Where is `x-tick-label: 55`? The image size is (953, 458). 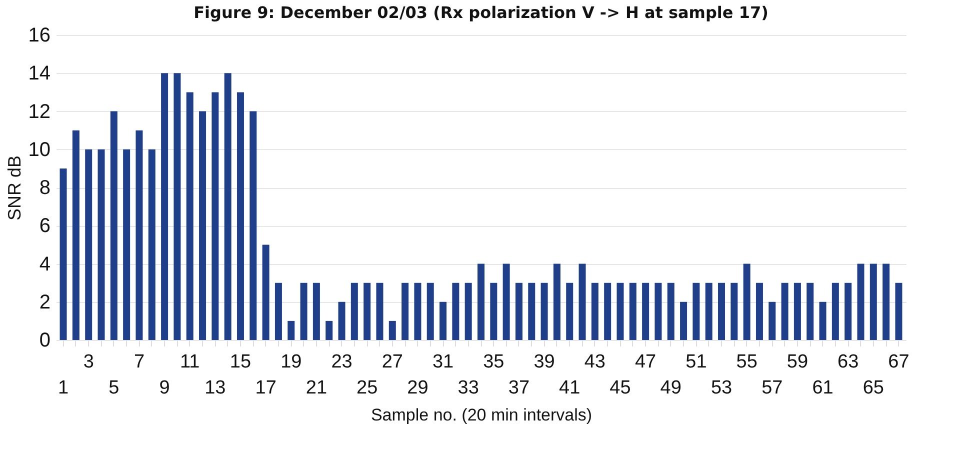
x-tick-label: 55 is located at coordinates (747, 362).